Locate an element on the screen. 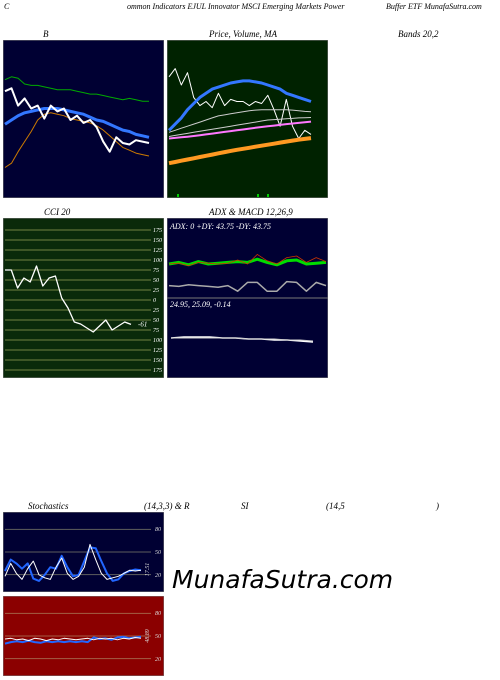 The width and height of the screenshot is (500, 680). ma-line-blue is located at coordinates (239, 105).